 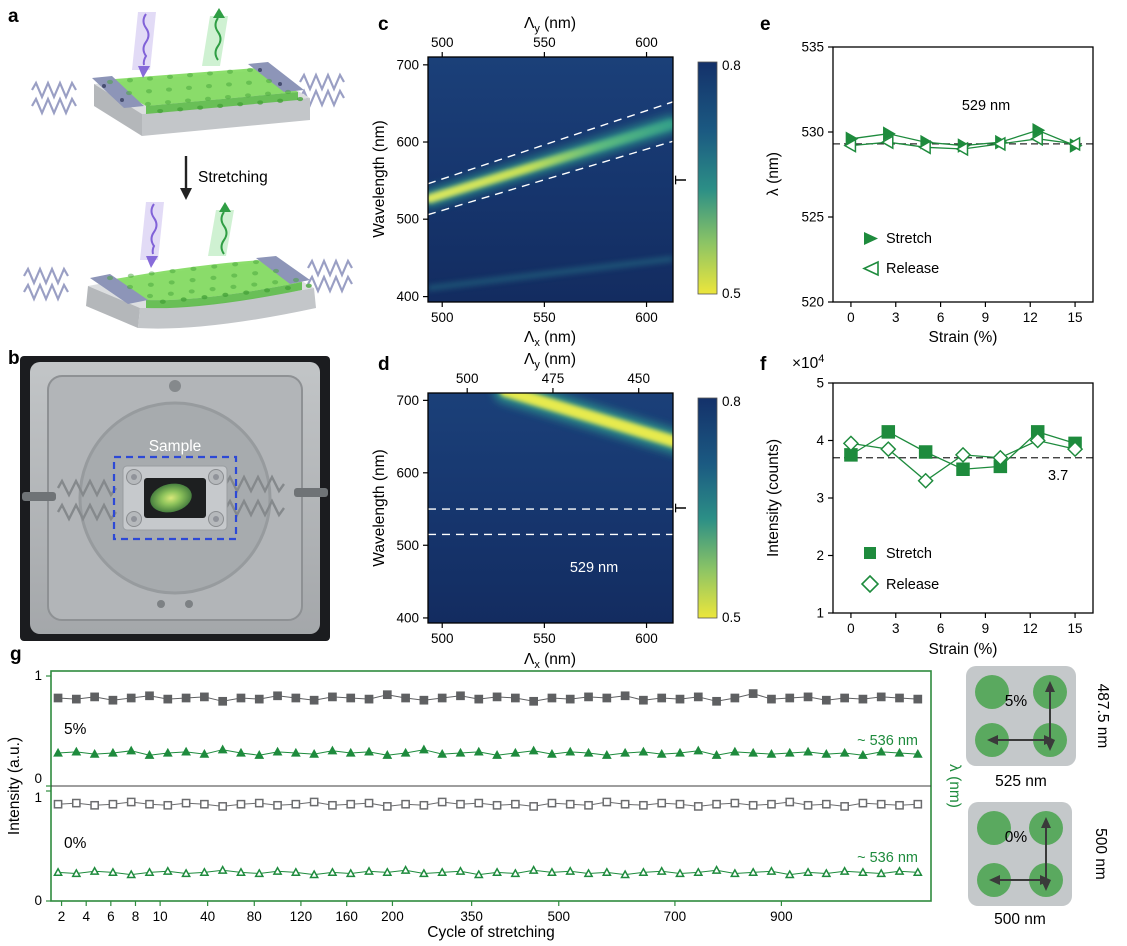 What do you see at coordinates (144, 72) in the screenshot?
I see `arrow-down-icon` at bounding box center [144, 72].